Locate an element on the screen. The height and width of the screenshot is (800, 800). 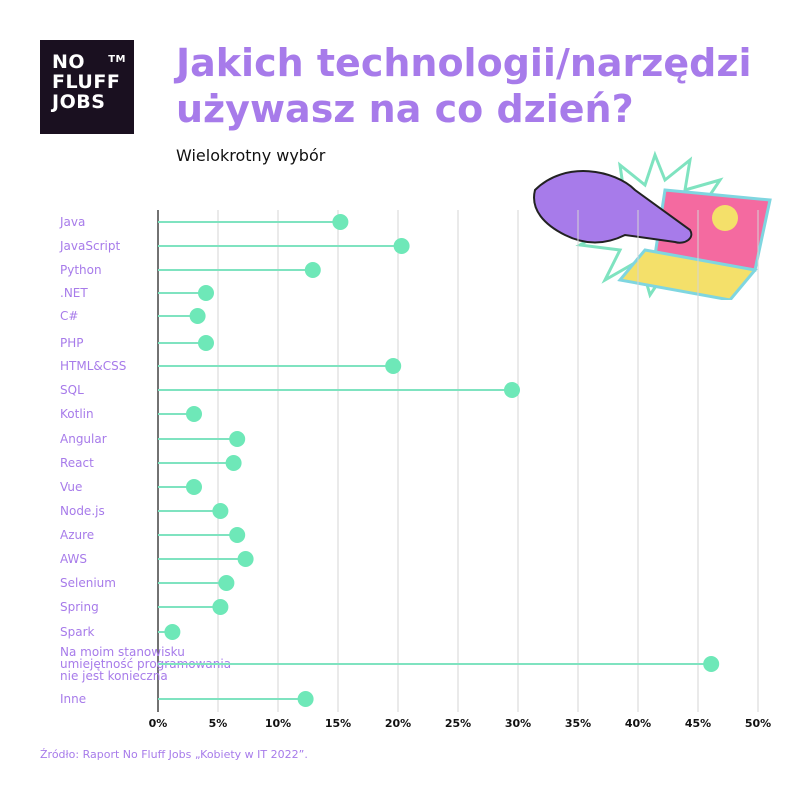
subtitle: Wielokrotny wybór is located at coordinates (251, 155).